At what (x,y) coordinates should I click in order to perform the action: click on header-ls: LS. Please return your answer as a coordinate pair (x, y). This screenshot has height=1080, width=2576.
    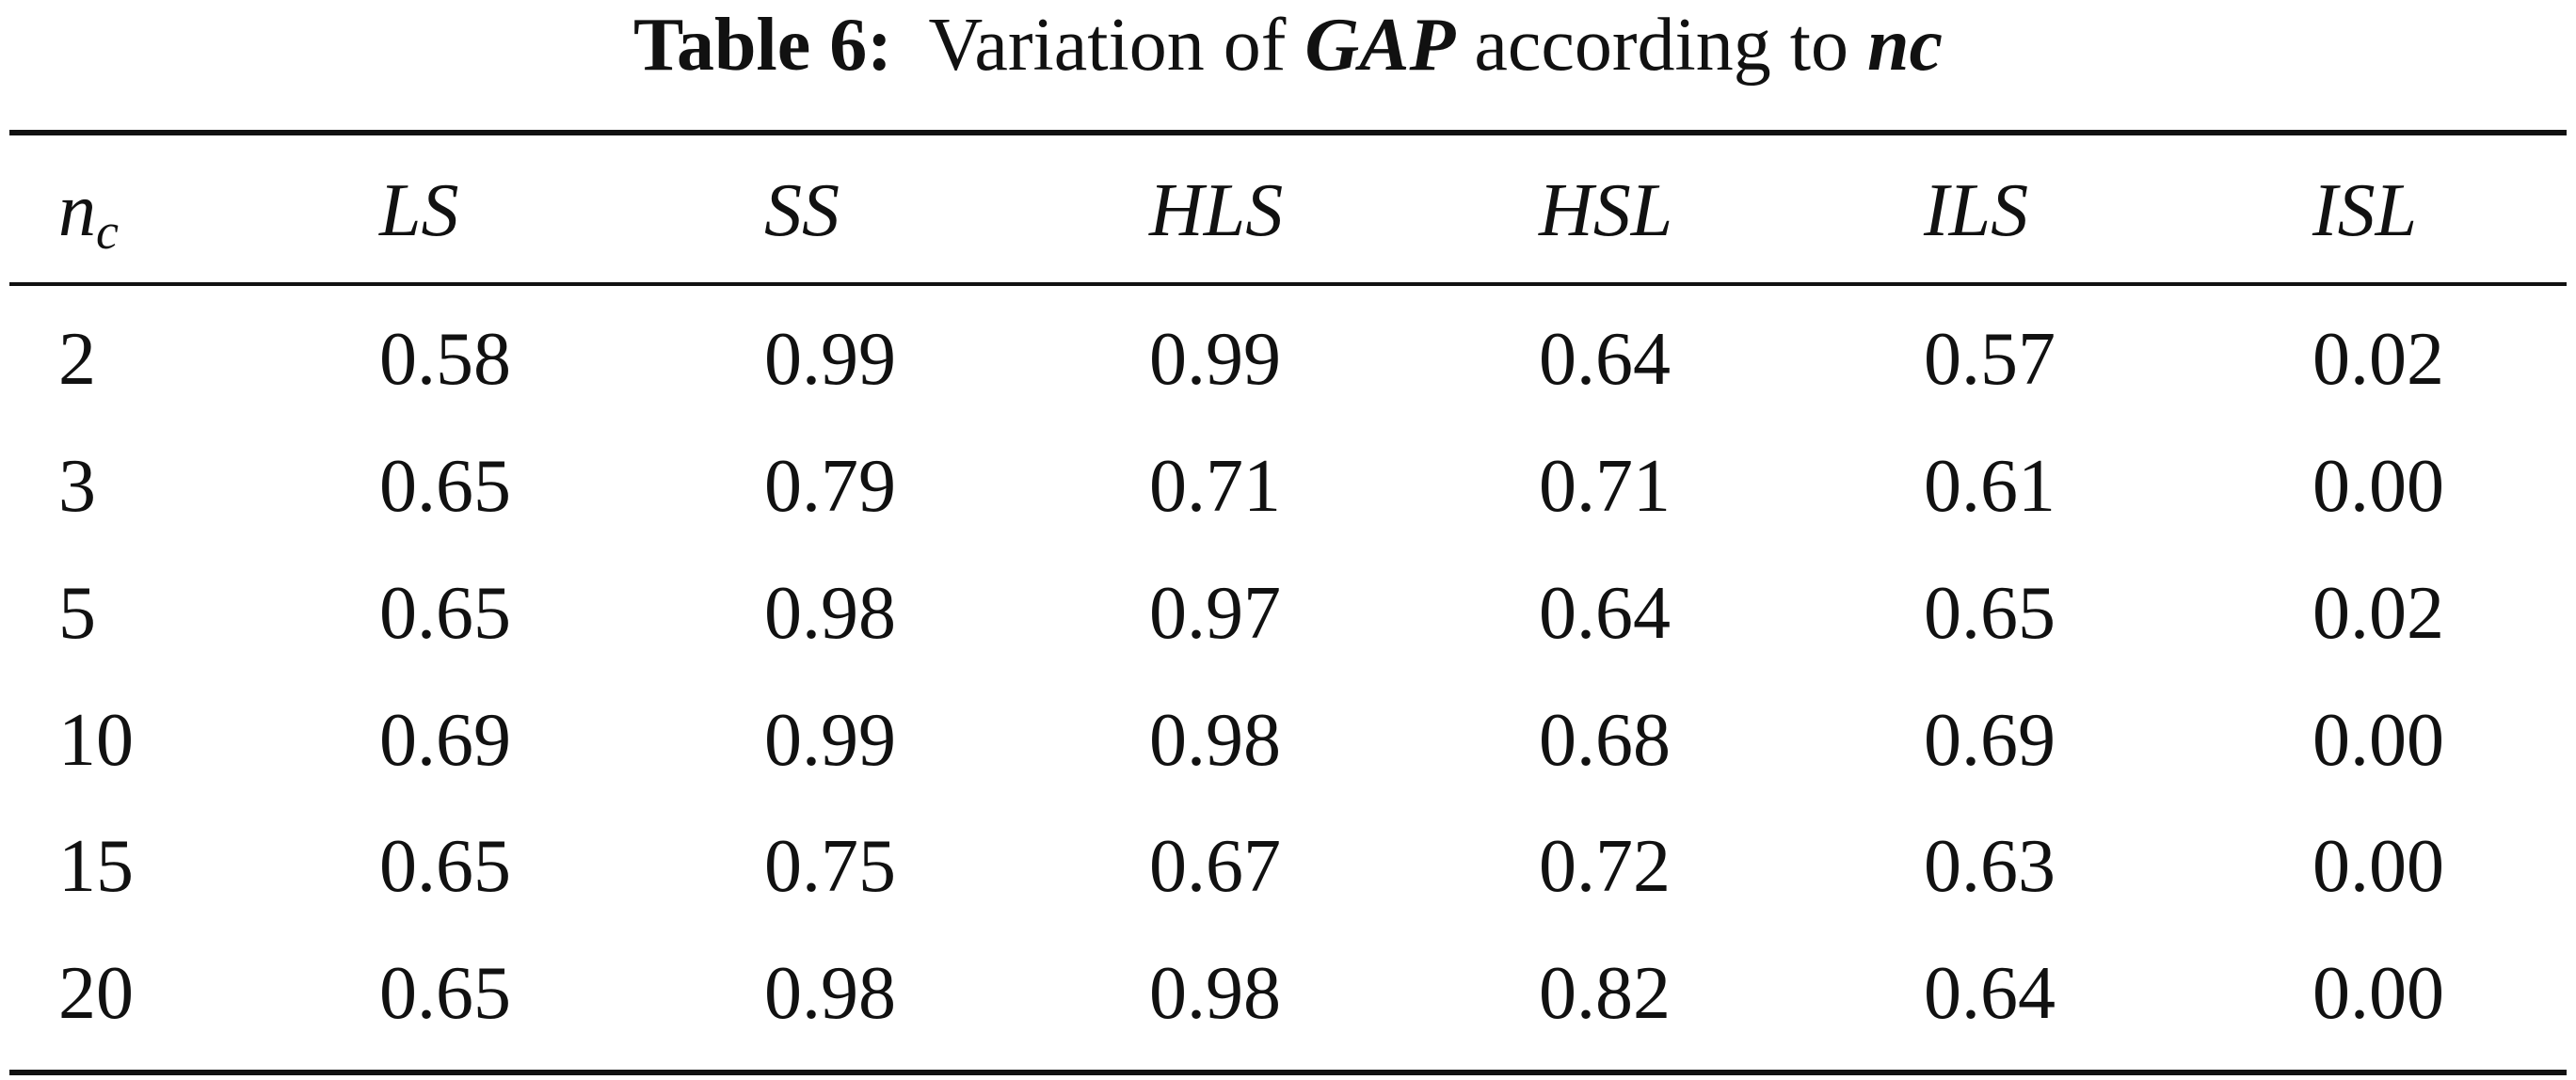
    Looking at the image, I should click on (419, 210).